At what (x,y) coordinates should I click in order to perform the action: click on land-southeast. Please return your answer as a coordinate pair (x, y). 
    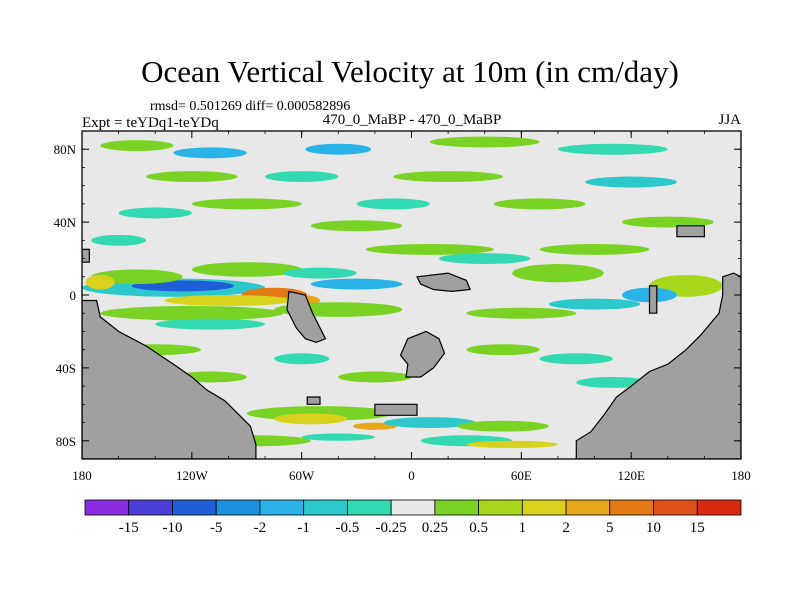
    Looking at the image, I should click on (658, 365).